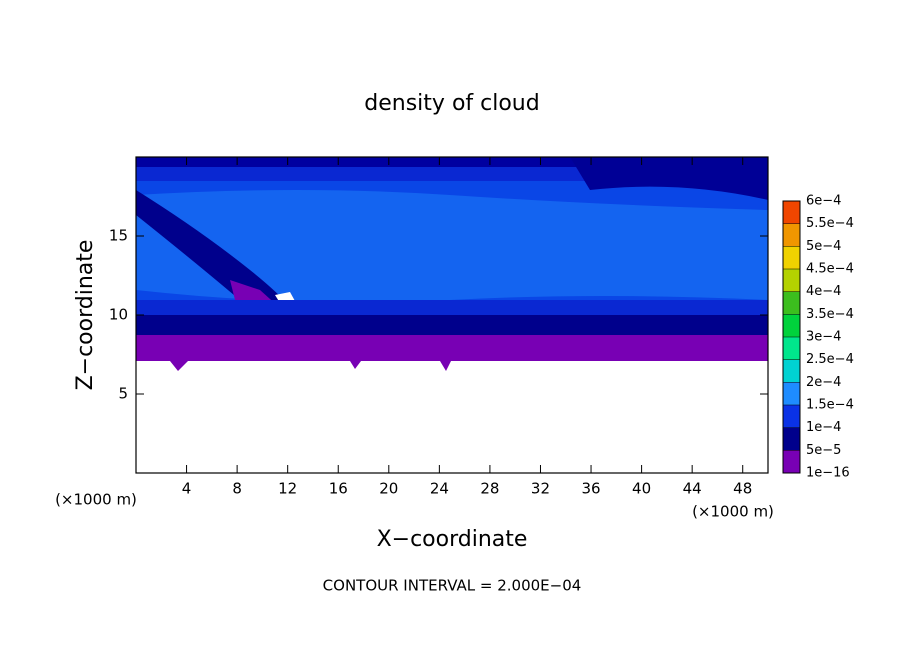 The image size is (904, 654). What do you see at coordinates (590, 489) in the screenshot?
I see `x-tick-label: 36` at bounding box center [590, 489].